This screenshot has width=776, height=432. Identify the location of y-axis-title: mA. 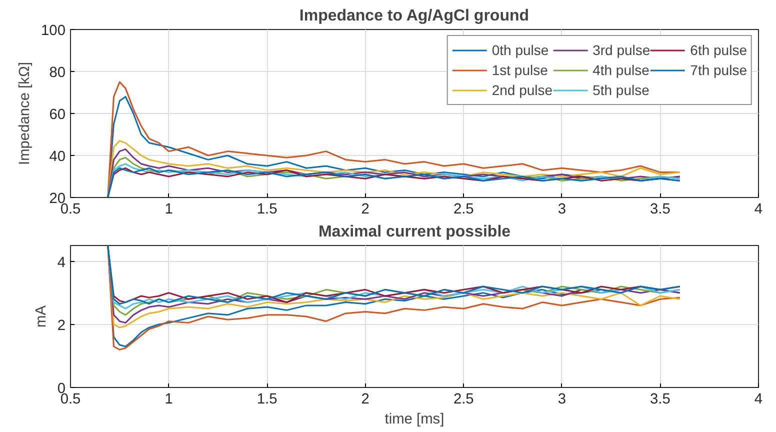
(41, 316).